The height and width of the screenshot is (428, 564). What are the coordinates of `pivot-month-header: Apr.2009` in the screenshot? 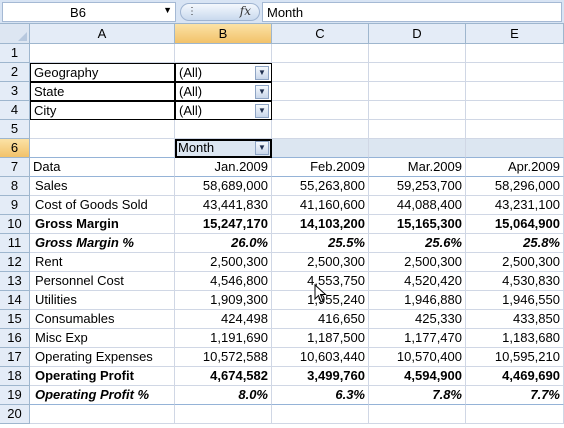 It's located at (515, 167).